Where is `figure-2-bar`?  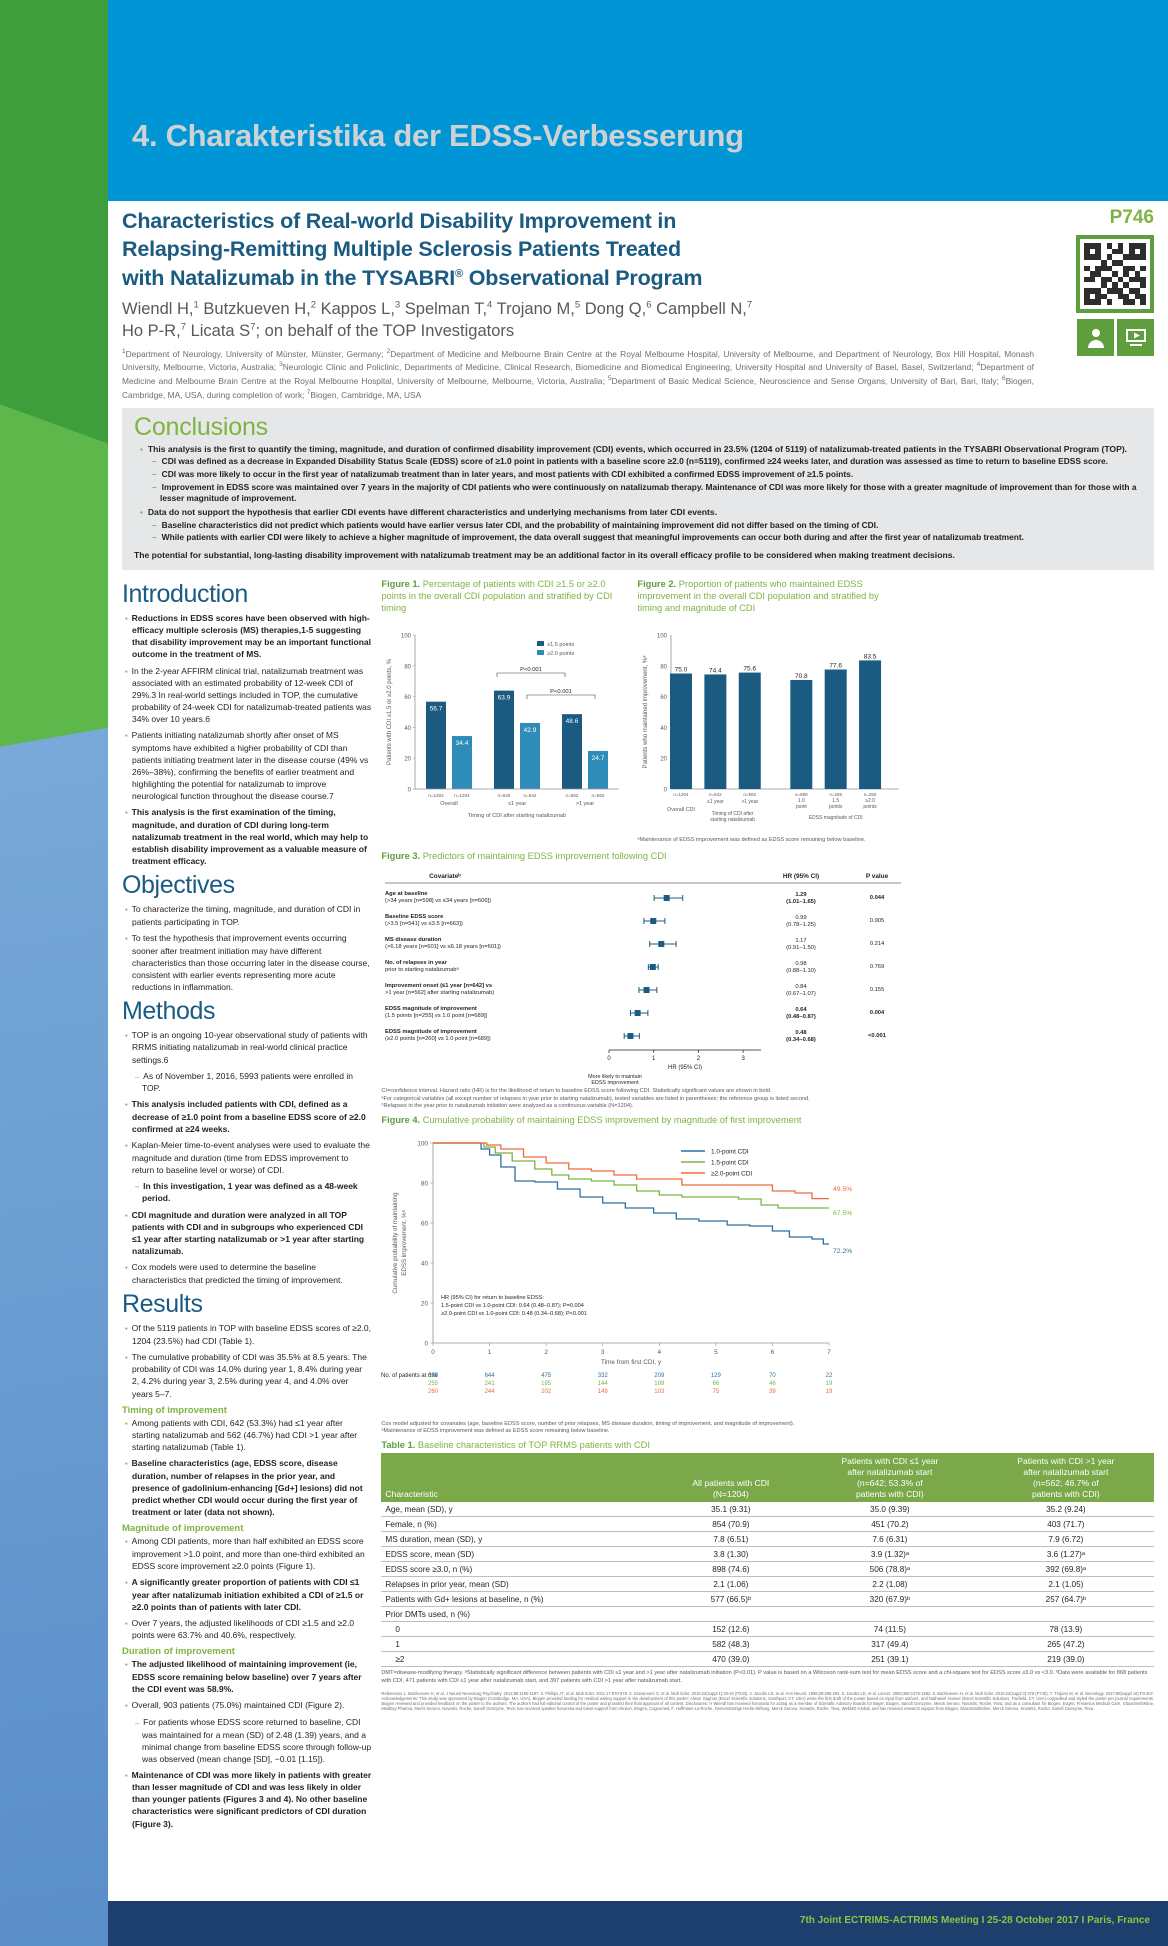 figure-2-bar is located at coordinates (801, 734).